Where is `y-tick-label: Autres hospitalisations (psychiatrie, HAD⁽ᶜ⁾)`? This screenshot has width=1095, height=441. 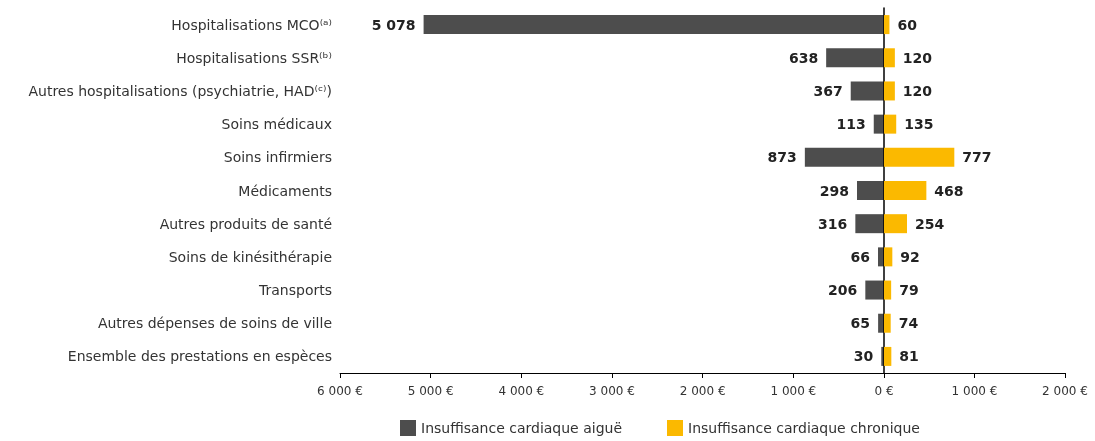 y-tick-label: Autres hospitalisations (psychiatrie, HAD⁽ᶜ⁾) is located at coordinates (180, 90).